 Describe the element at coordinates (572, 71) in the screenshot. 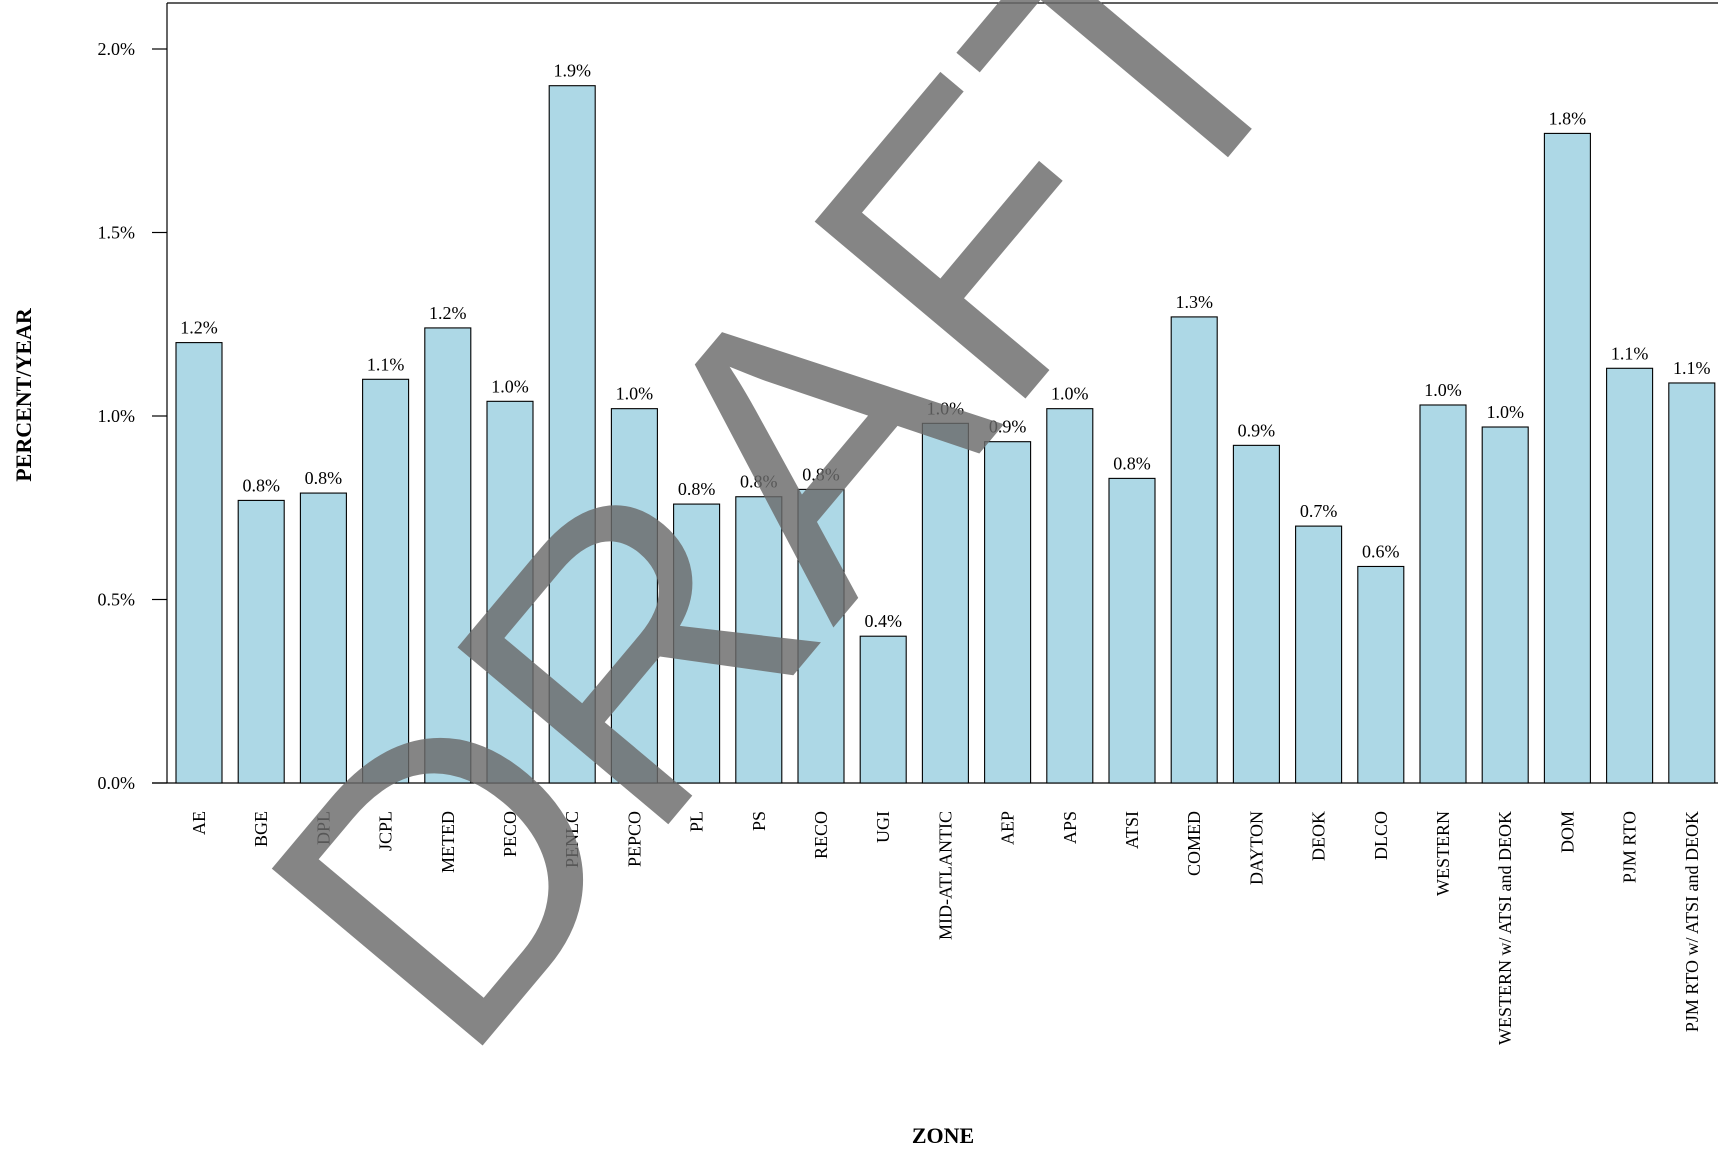

I see `data-label: 1.9%` at that location.